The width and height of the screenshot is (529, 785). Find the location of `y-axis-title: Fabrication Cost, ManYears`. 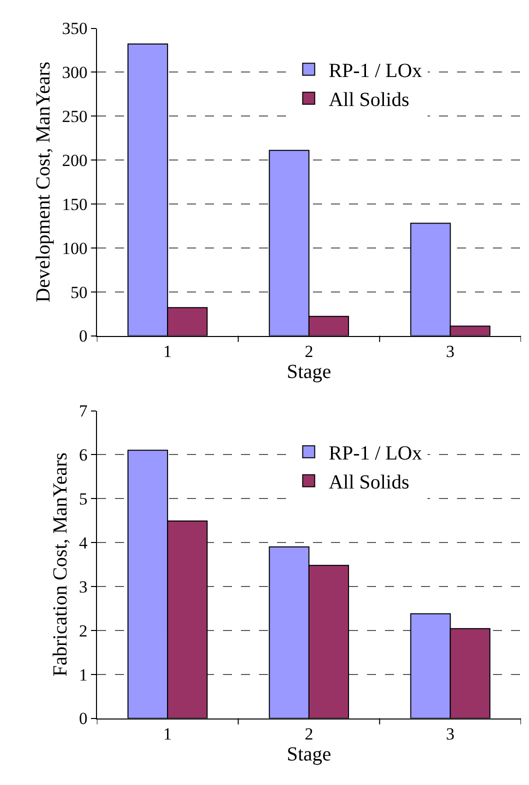

y-axis-title: Fabrication Cost, ManYears is located at coordinates (60, 564).